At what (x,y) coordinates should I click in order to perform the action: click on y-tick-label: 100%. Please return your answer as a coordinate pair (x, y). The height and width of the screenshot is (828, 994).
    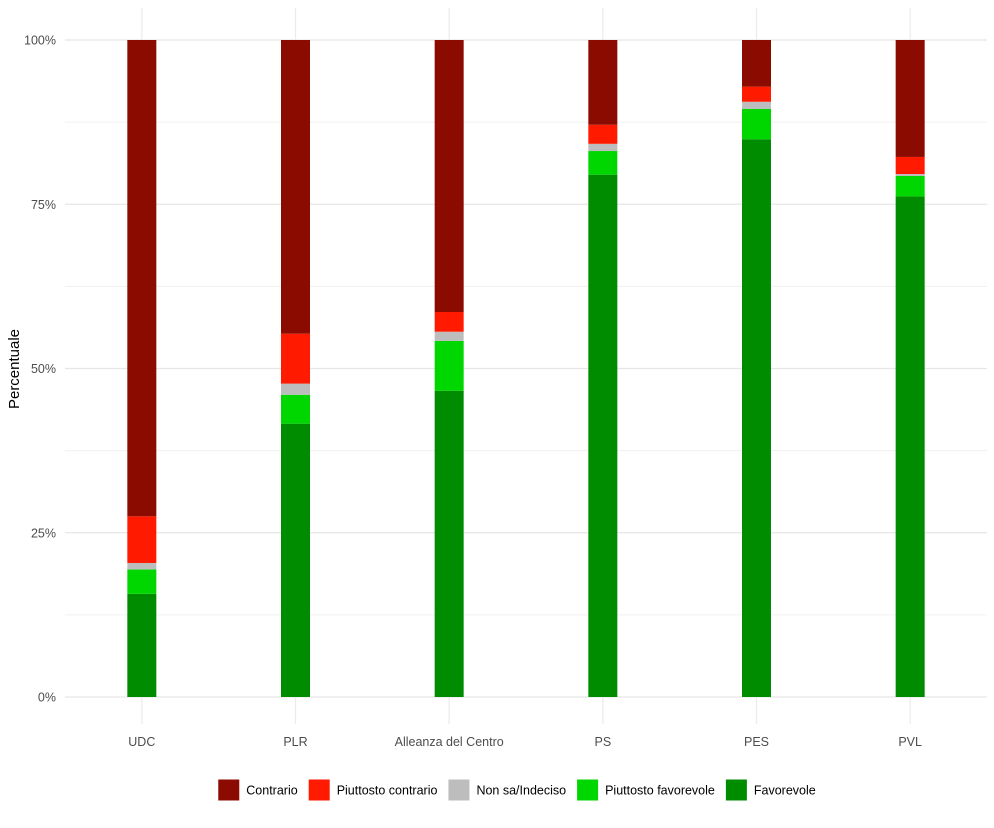
    Looking at the image, I should click on (40, 41).